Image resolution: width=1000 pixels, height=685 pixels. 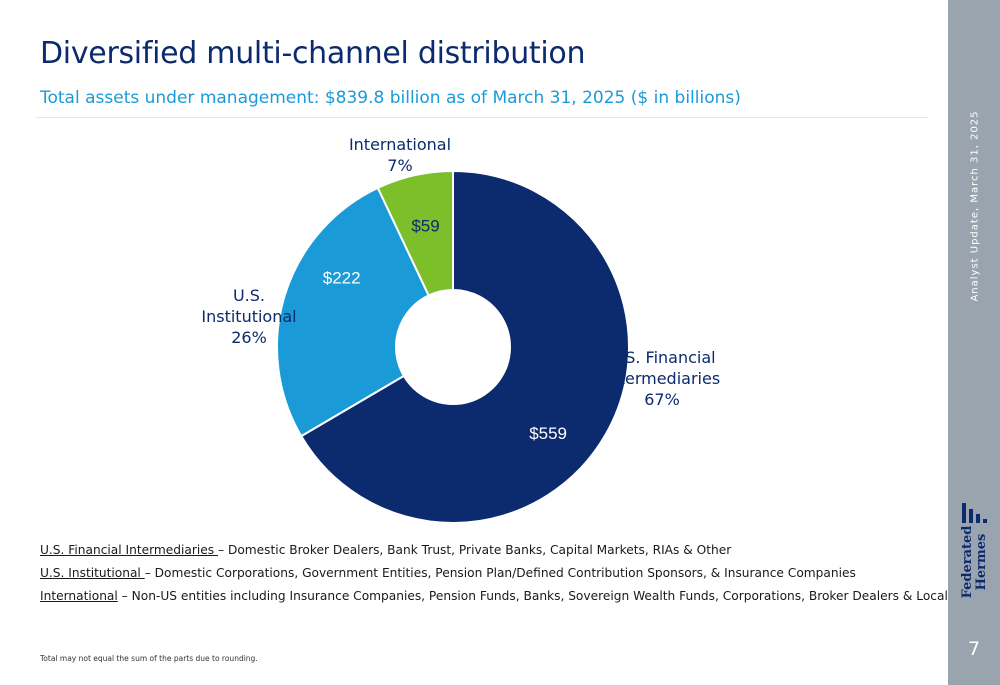 What do you see at coordinates (967, 562) in the screenshot?
I see `logo-line: Federated` at bounding box center [967, 562].